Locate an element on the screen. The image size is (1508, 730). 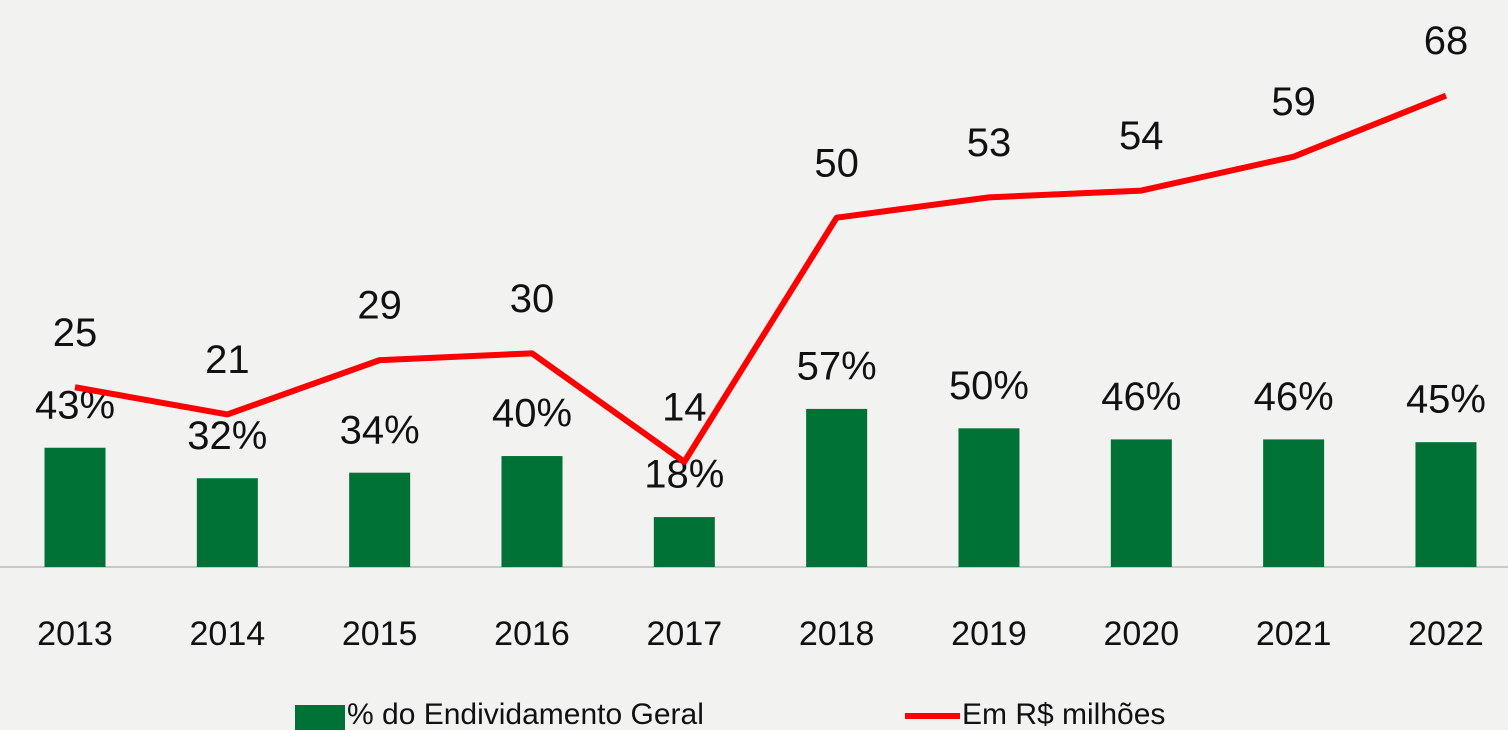
x-tick-label: 2021 is located at coordinates (1294, 634).